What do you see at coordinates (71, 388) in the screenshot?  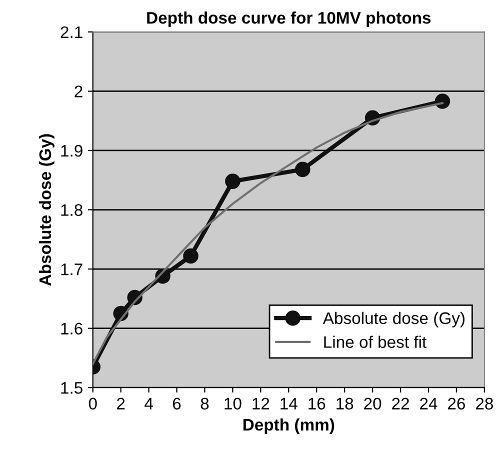 I see `y-tick-label: 1.5` at bounding box center [71, 388].